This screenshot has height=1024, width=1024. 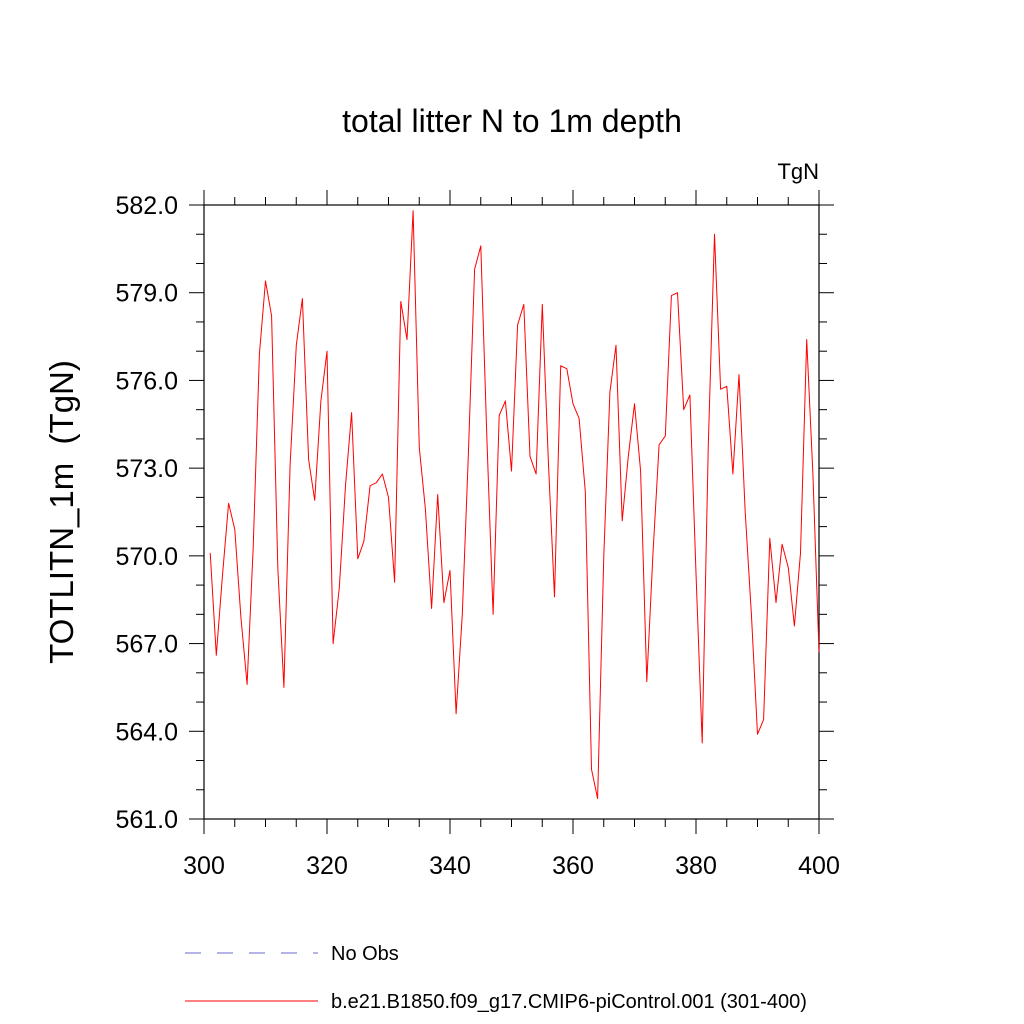 I want to click on y-tick-label: 579.0, so click(x=146, y=294).